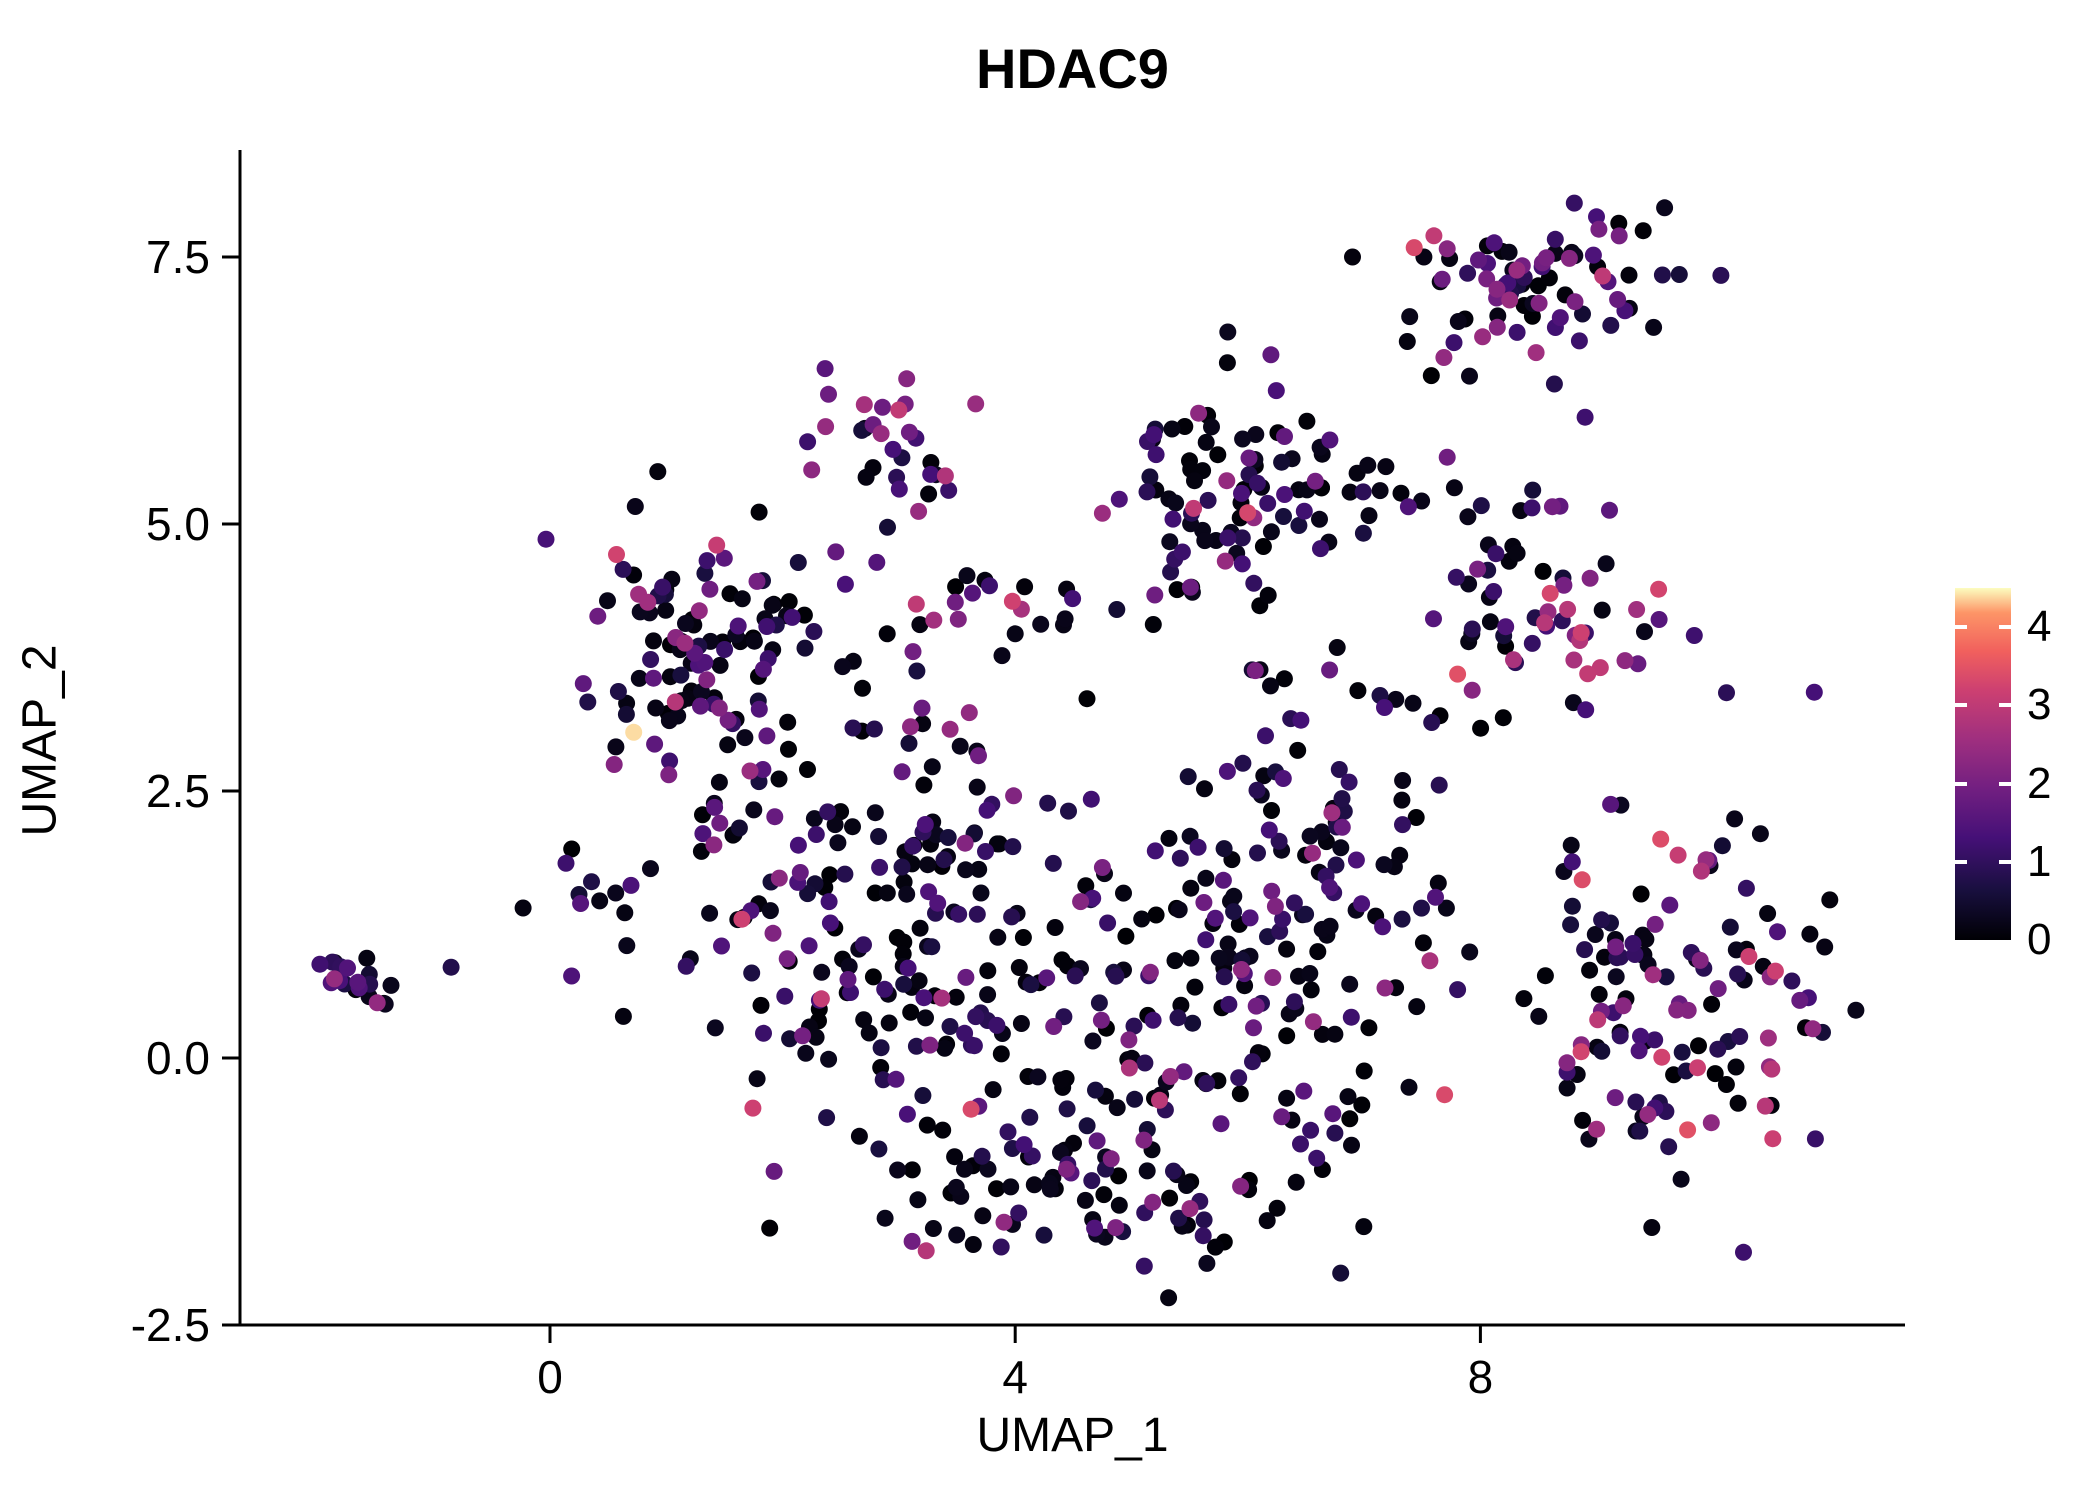  What do you see at coordinates (178, 524) in the screenshot?
I see `y-tick-label: 5.0` at bounding box center [178, 524].